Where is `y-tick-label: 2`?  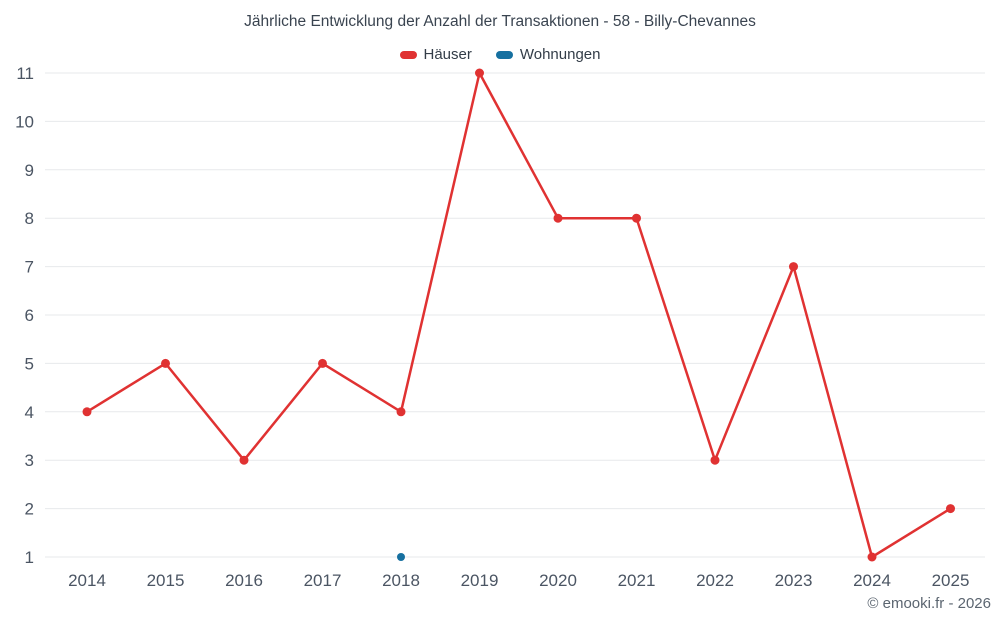 y-tick-label: 2 is located at coordinates (29, 509).